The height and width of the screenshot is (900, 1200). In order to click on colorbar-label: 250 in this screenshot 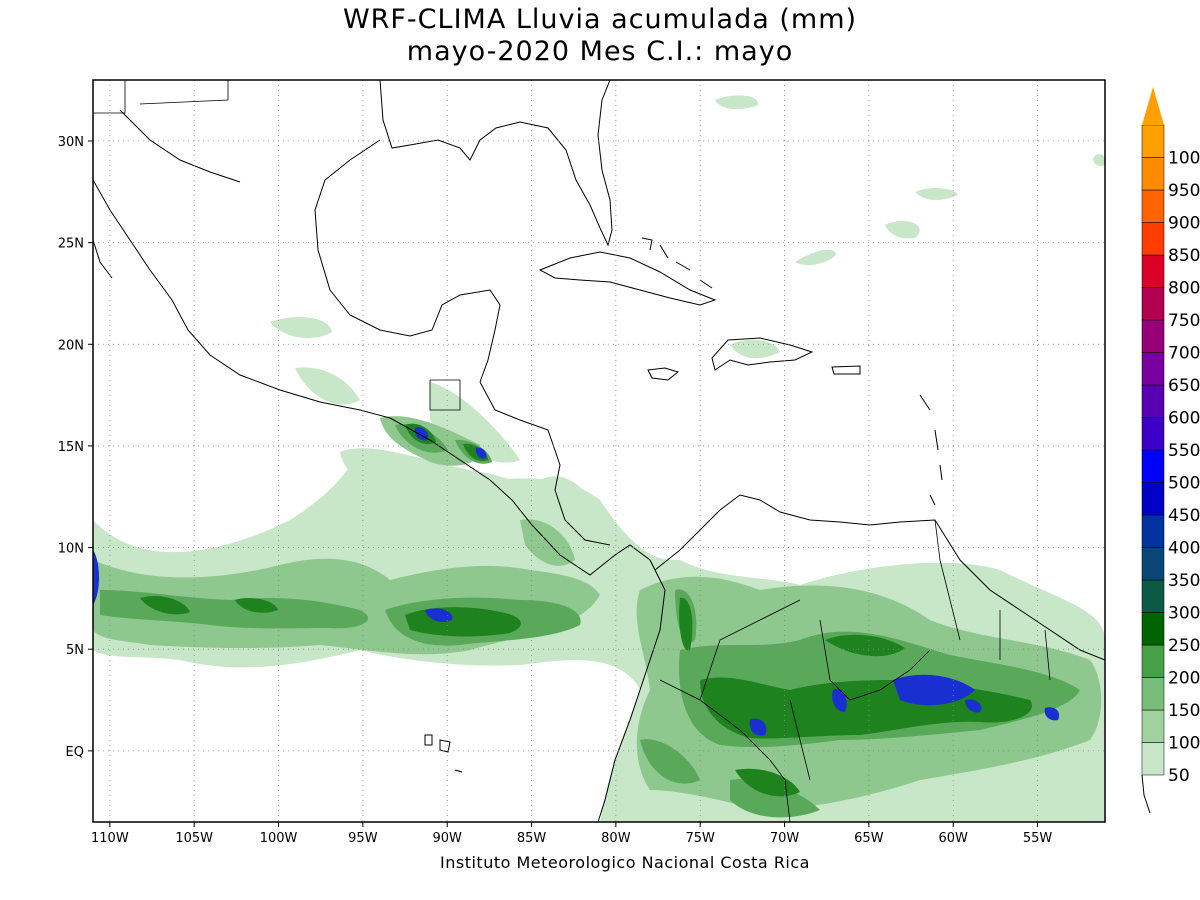, I will do `click(1184, 646)`.